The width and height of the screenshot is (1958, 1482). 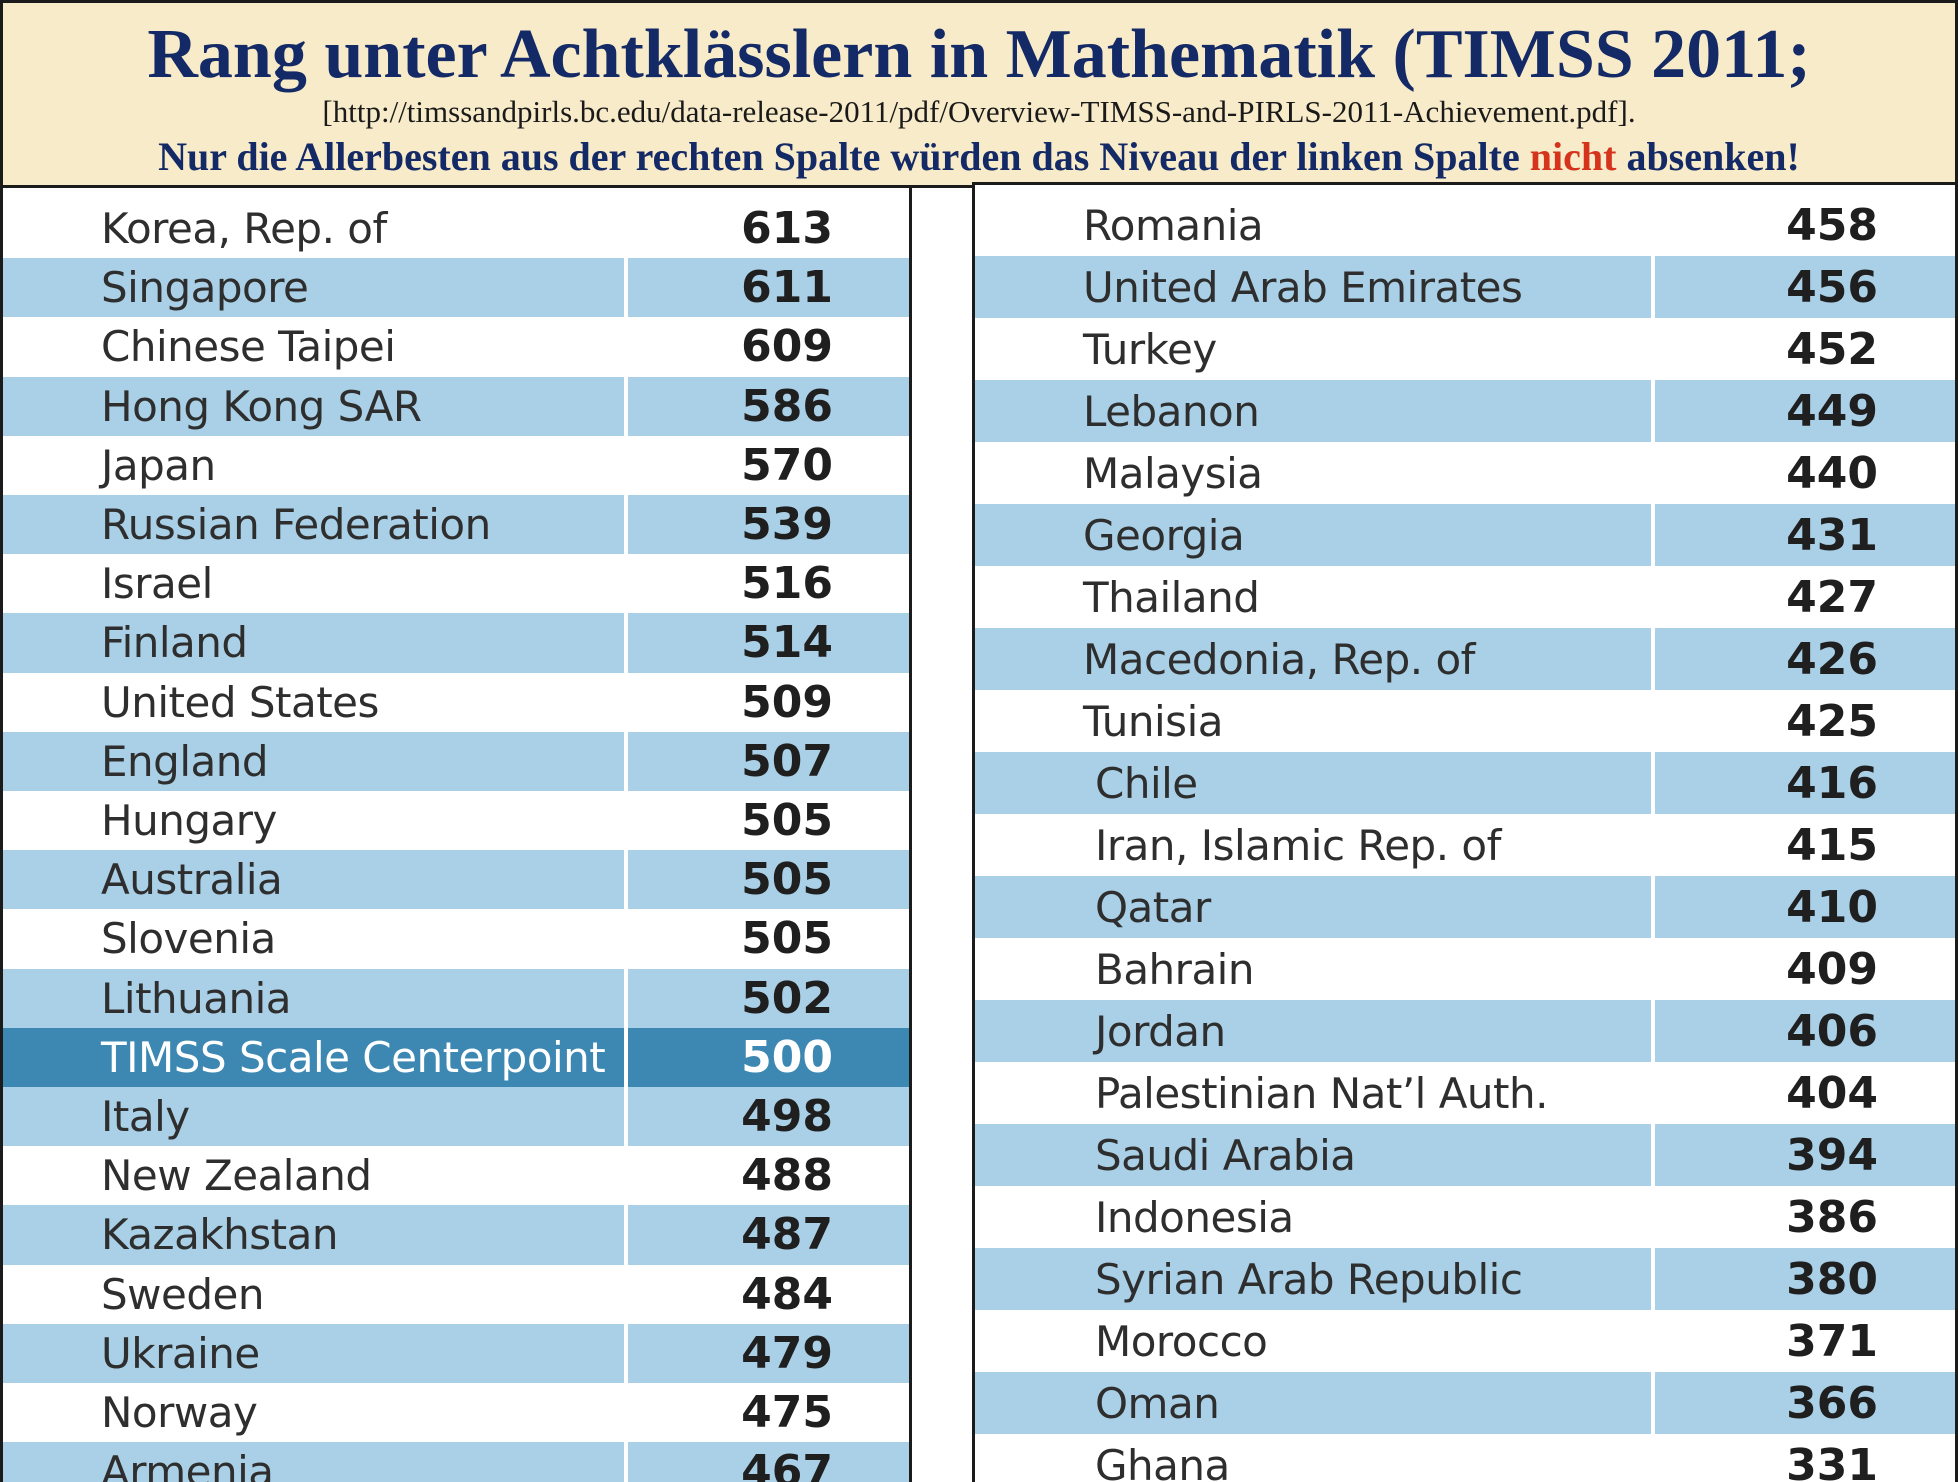 What do you see at coordinates (787, 1353) in the screenshot?
I see `score-value: 479` at bounding box center [787, 1353].